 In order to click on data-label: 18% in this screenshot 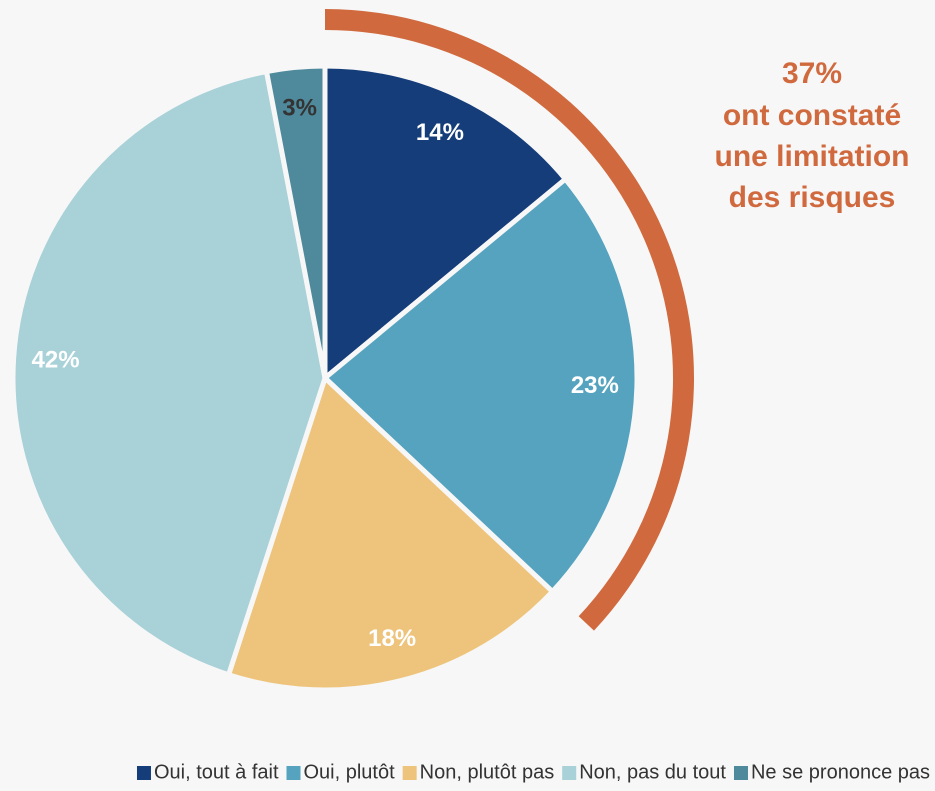, I will do `click(392, 638)`.